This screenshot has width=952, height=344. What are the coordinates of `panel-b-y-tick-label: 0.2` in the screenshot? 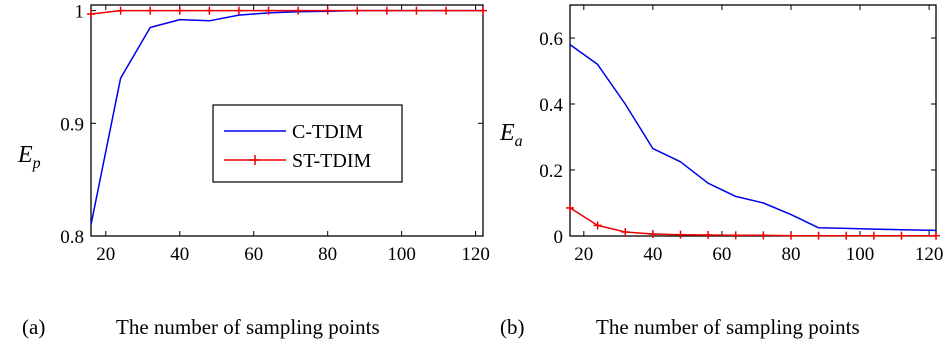 It's located at (551, 171).